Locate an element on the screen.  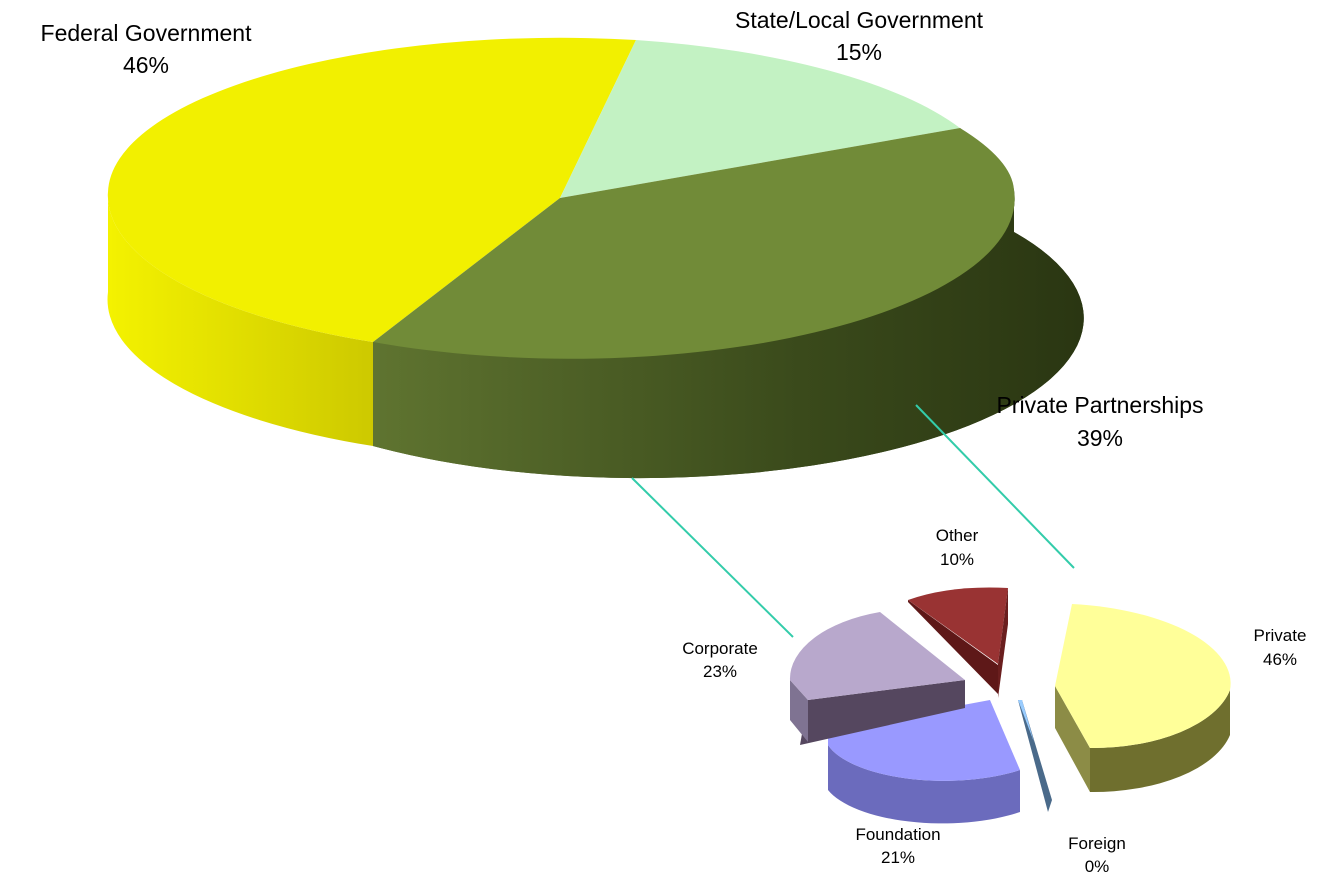
foundation-value: 21% is located at coordinates (898, 857).